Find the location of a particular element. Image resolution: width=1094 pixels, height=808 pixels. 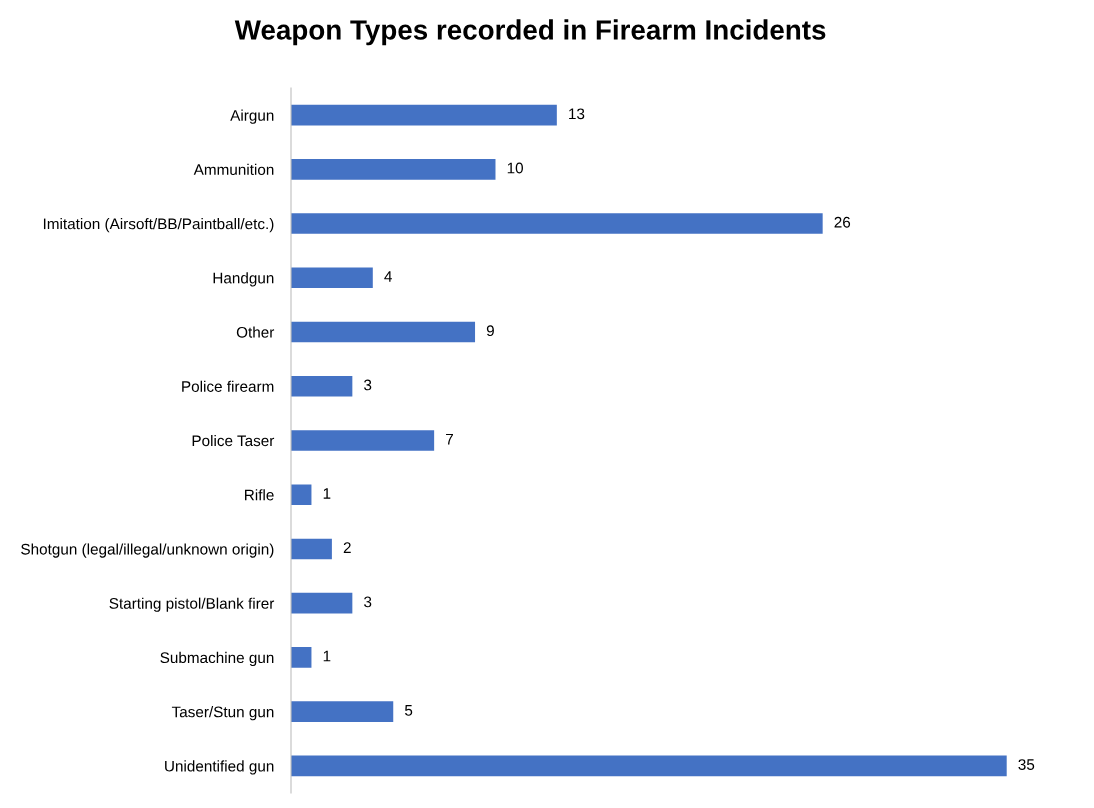

y-tick-label: Other is located at coordinates (255, 332).